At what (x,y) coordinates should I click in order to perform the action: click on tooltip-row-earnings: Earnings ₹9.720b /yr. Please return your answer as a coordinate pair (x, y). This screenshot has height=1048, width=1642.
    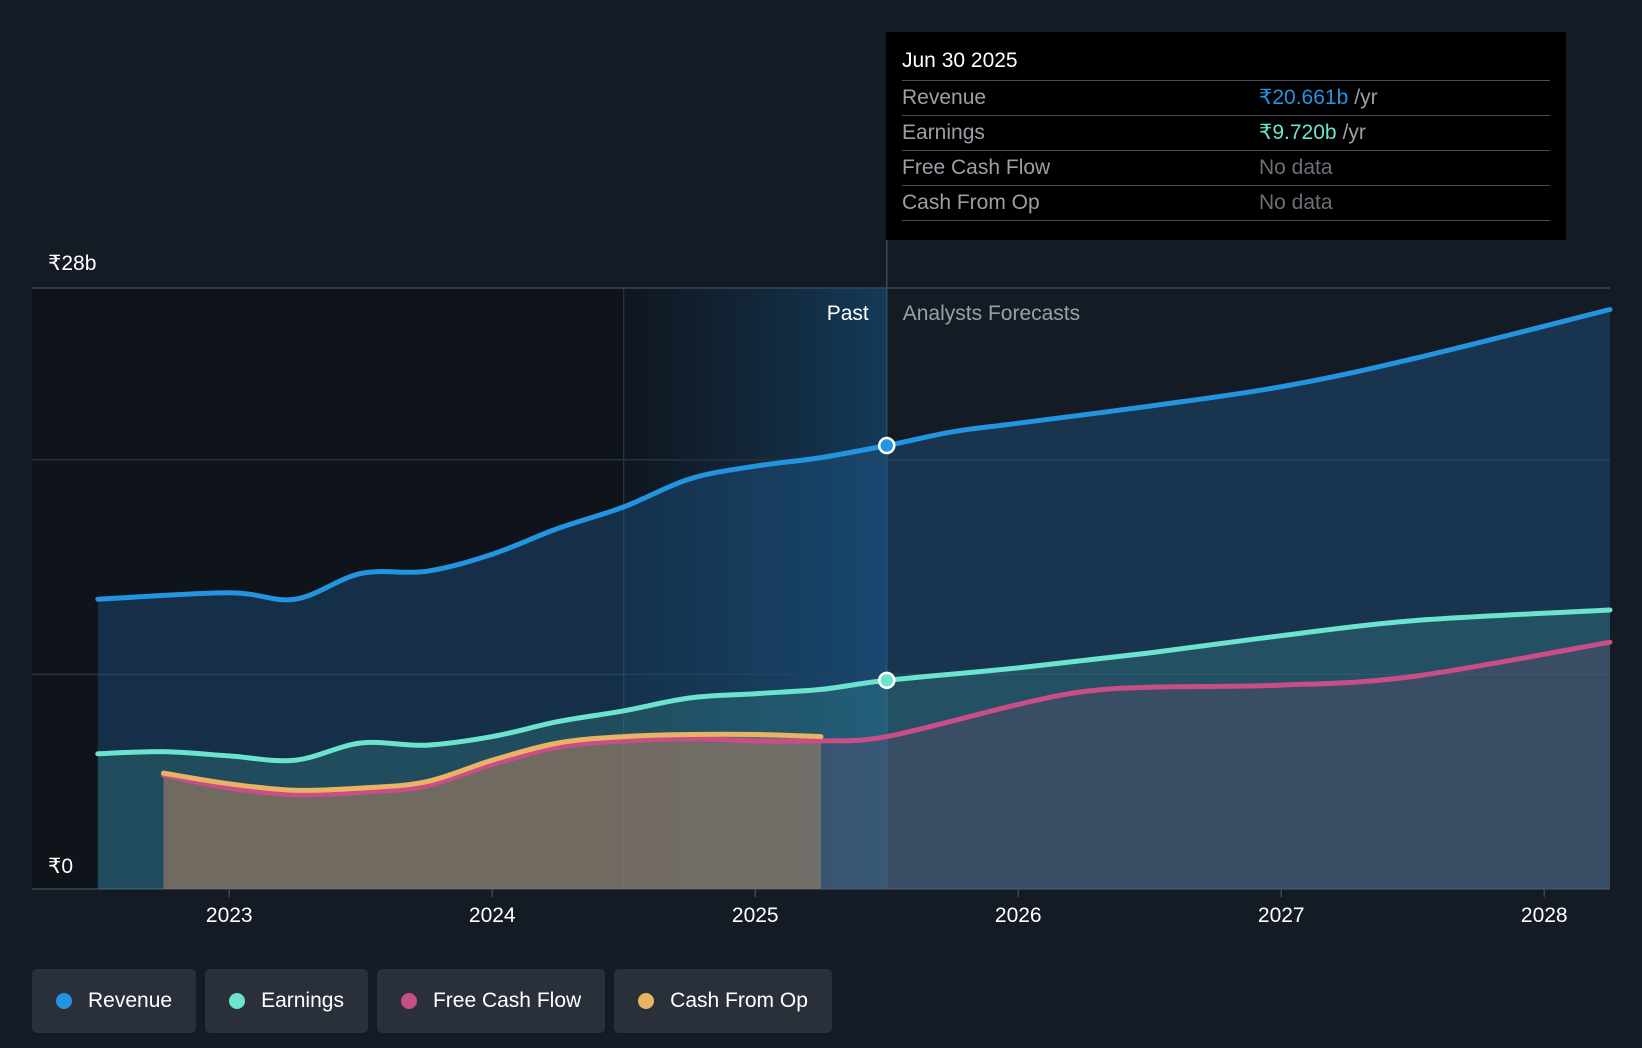
    Looking at the image, I should click on (1226, 133).